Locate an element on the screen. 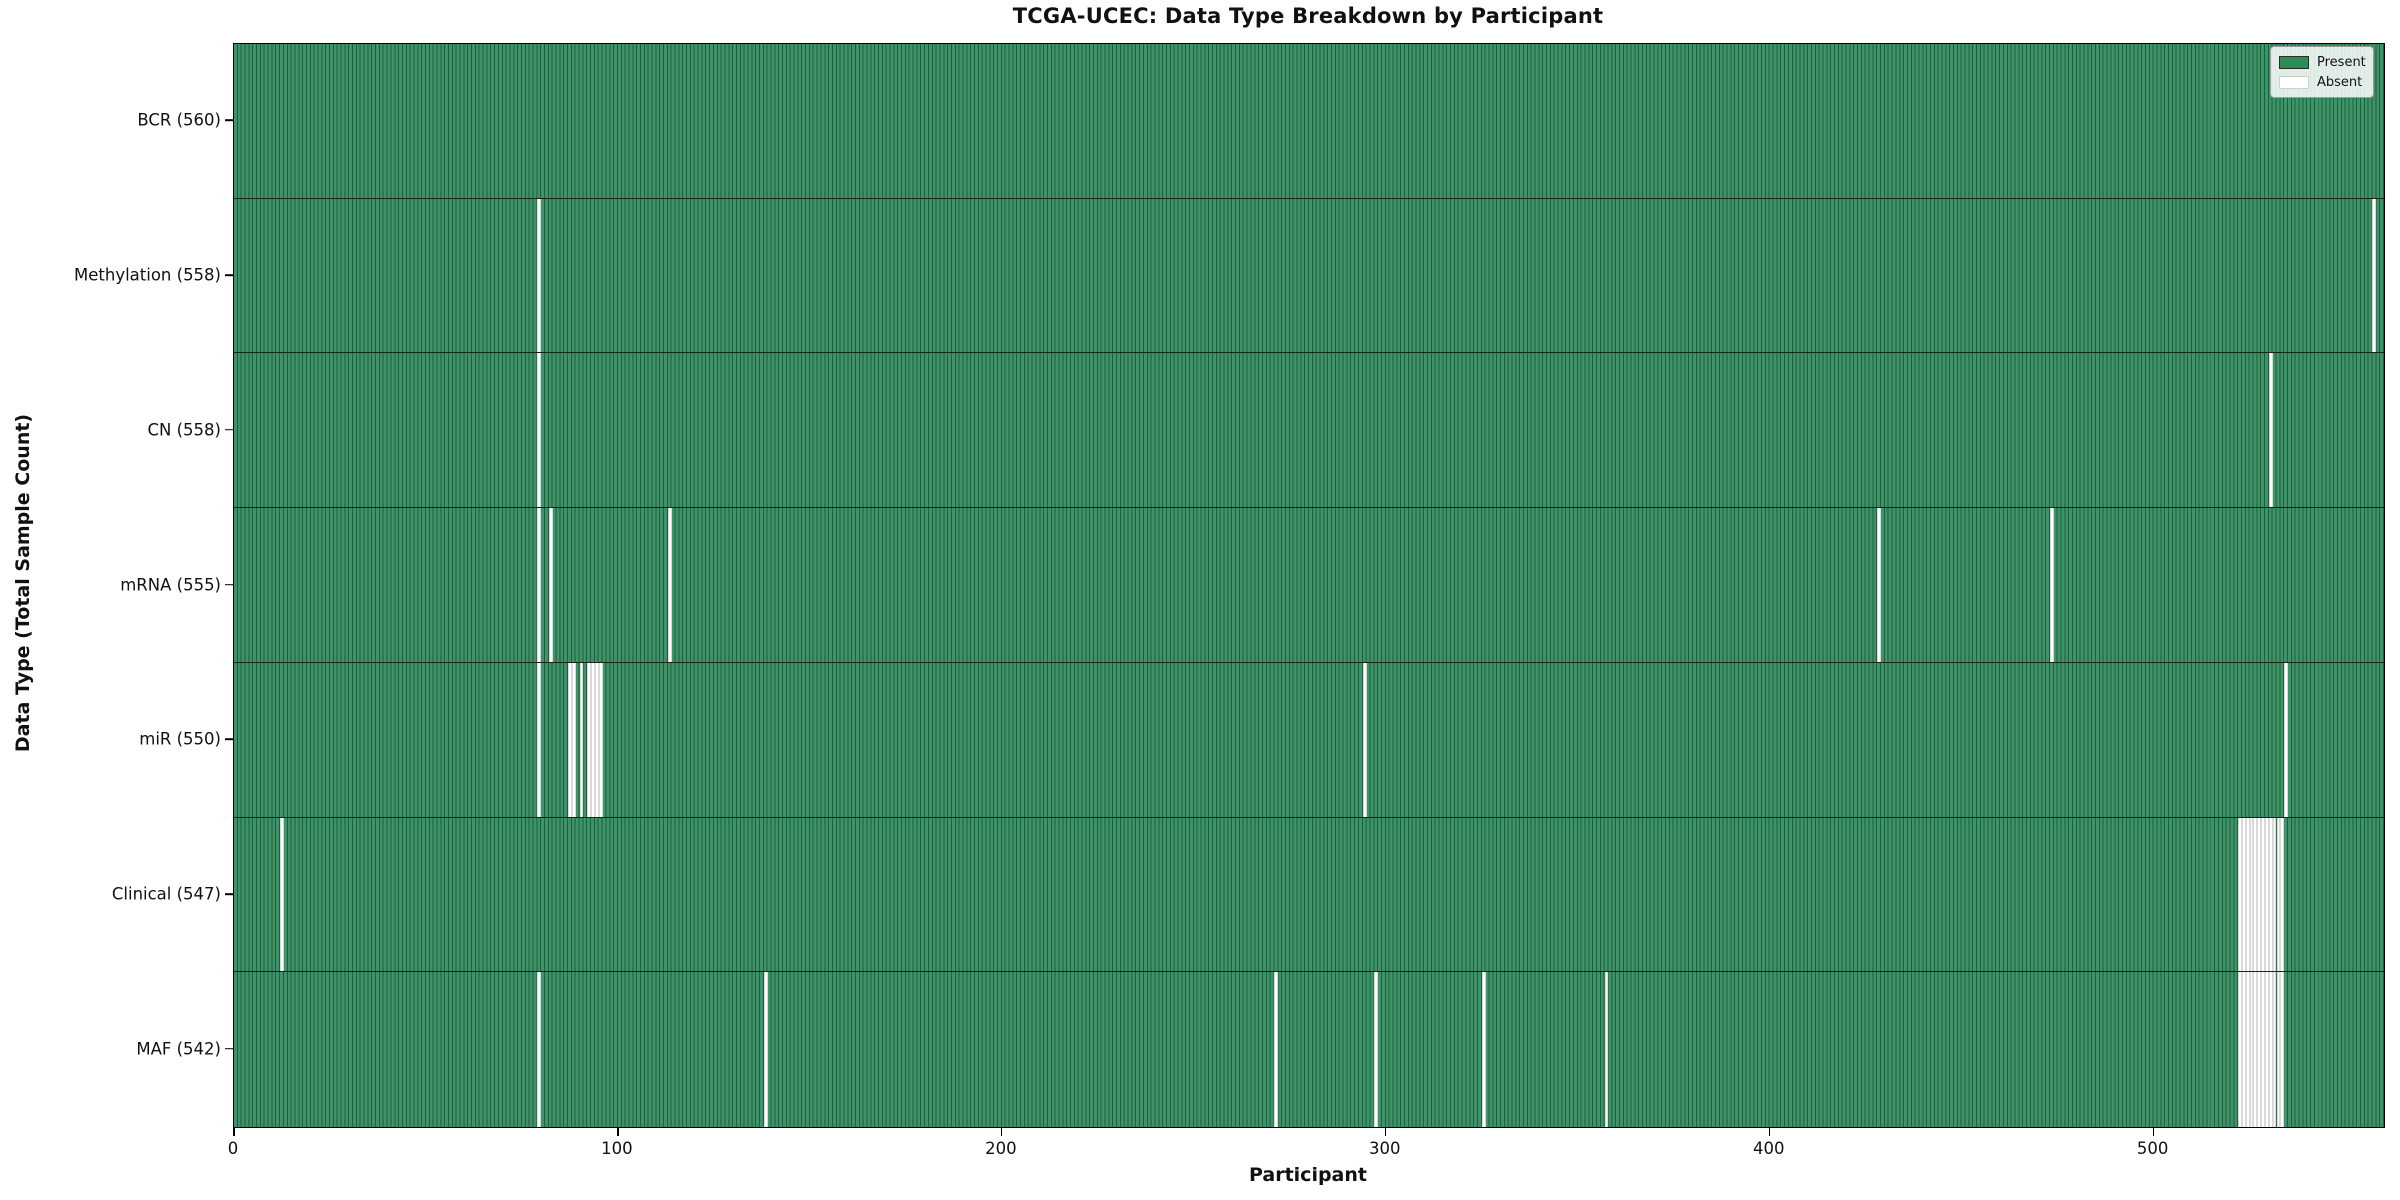 This screenshot has width=2400, height=1200. x-tick-label: 400 is located at coordinates (1768, 1148).